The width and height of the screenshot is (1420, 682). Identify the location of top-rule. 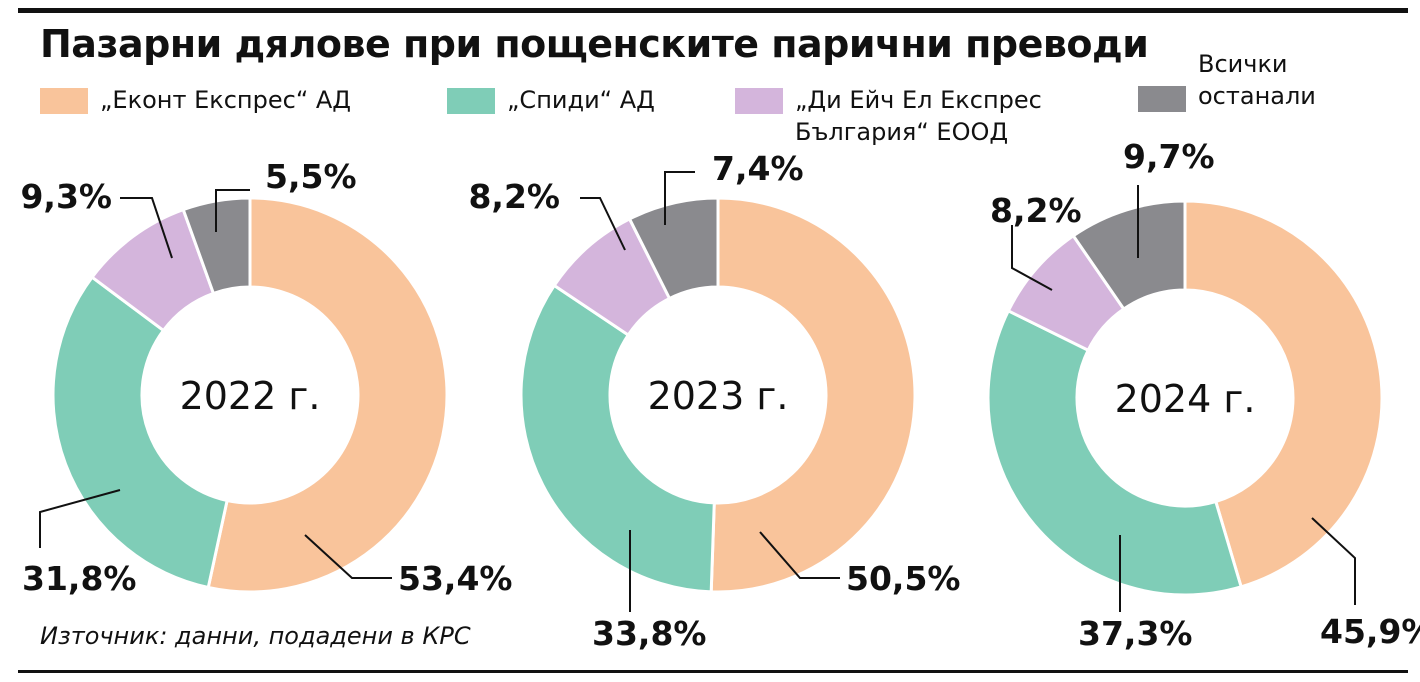
(713, 10).